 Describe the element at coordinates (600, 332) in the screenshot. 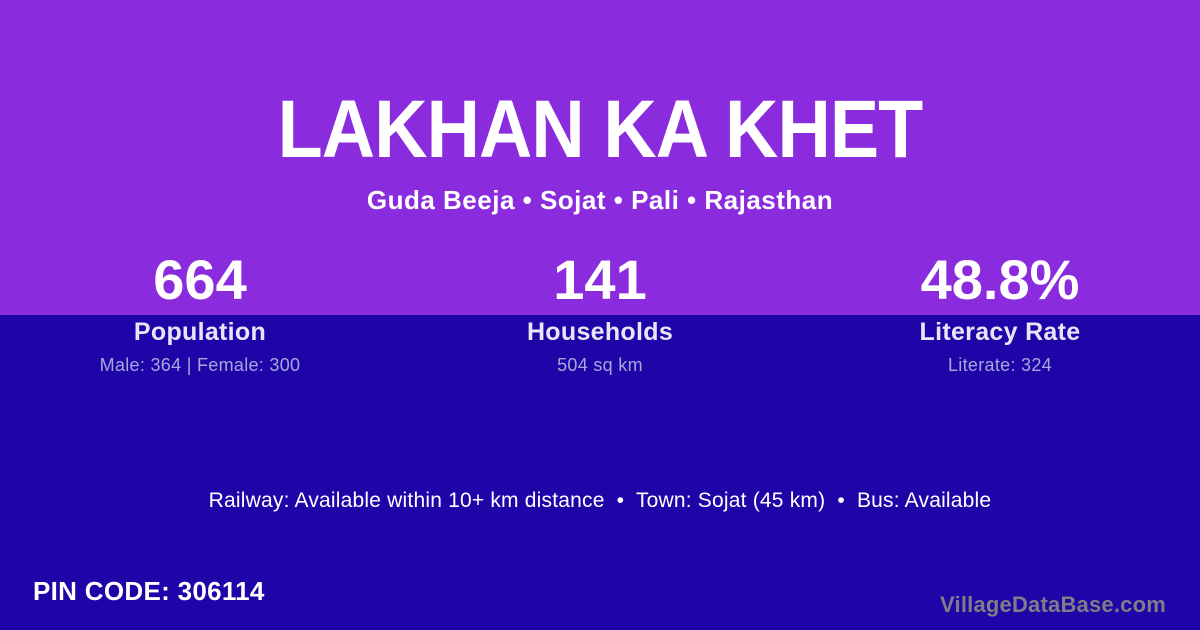

I see `households-label: Households` at that location.